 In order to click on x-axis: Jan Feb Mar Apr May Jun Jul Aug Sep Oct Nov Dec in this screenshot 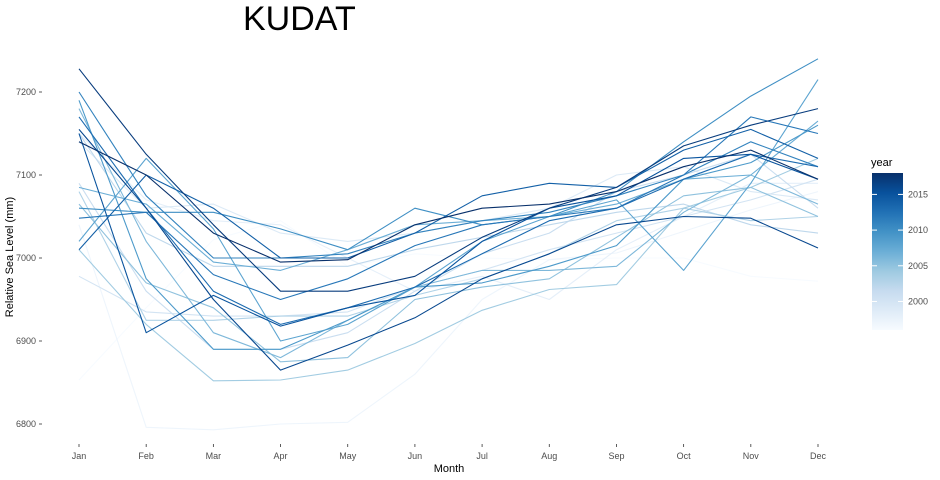, I will do `click(449, 452)`.